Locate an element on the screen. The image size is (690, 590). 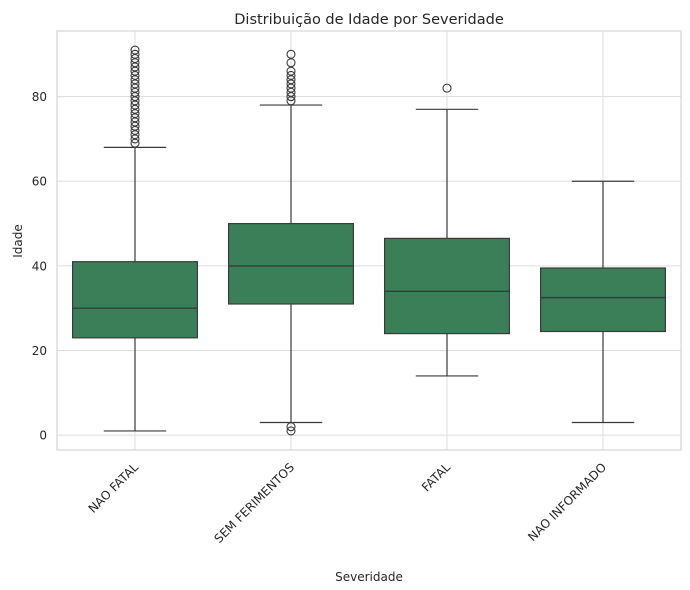
y-axis-ticks: 0 20 40 60 80 is located at coordinates (39, 266).